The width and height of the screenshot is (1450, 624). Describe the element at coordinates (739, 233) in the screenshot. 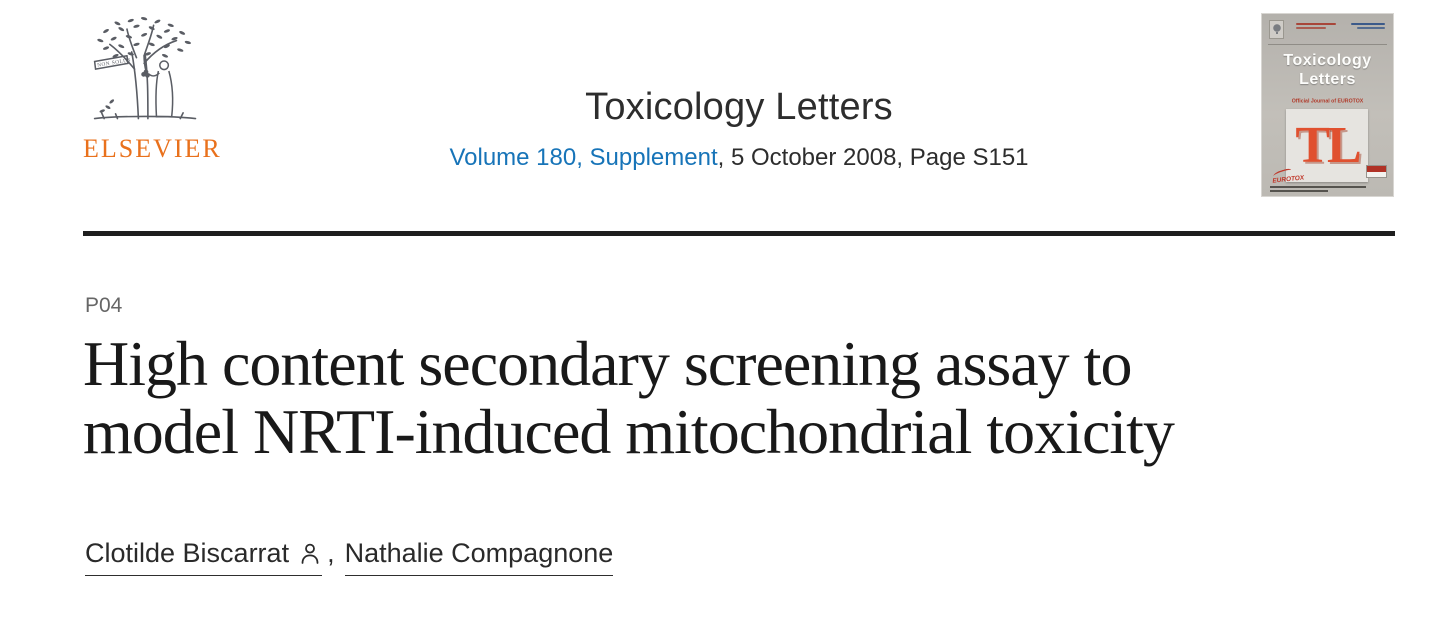

I see `header-divider` at that location.